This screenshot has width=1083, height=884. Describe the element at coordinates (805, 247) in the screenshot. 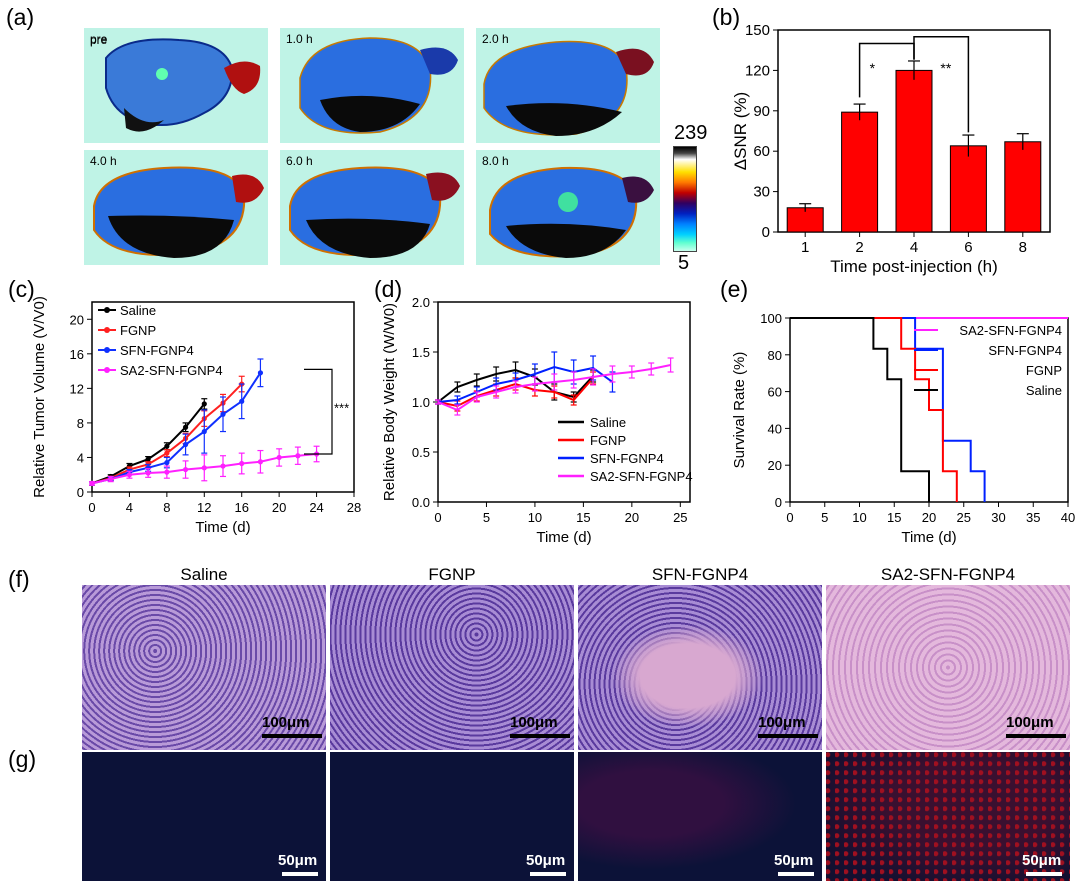

I see `x-tick-label: 1` at that location.